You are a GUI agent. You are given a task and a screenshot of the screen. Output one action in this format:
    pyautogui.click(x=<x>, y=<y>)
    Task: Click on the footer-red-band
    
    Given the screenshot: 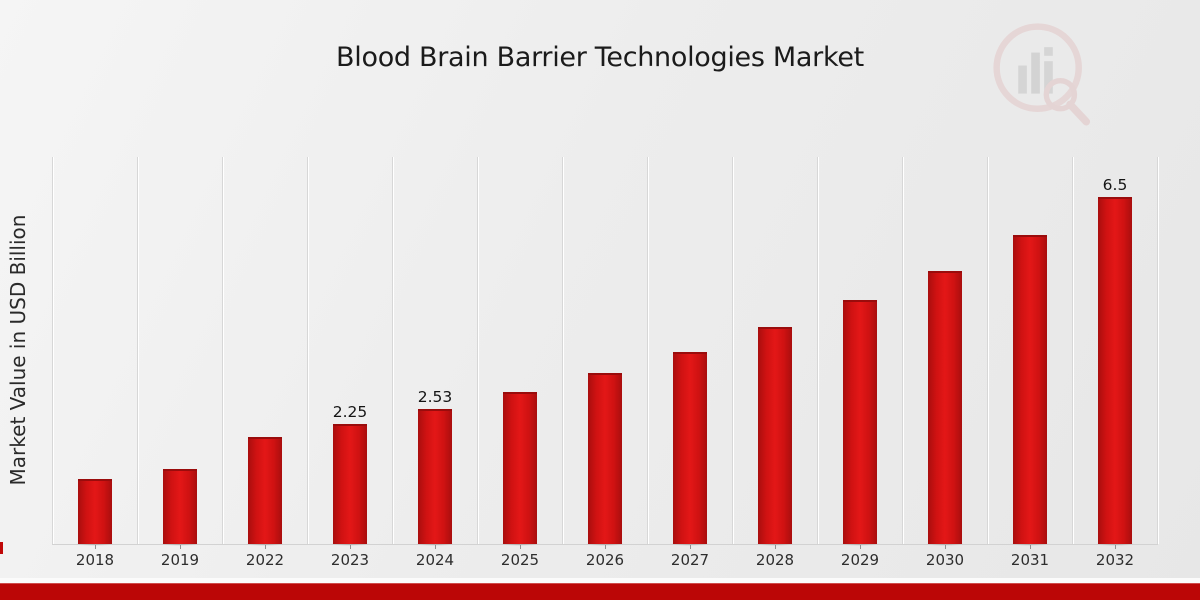 What is the action you would take?
    pyautogui.click(x=600, y=591)
    